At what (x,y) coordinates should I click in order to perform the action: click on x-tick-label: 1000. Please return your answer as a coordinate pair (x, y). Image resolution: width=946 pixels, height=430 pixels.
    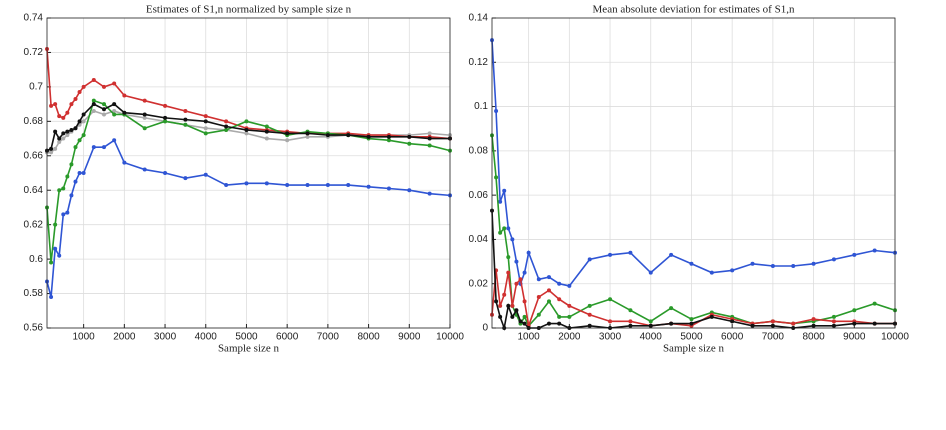
    Looking at the image, I should click on (84, 337).